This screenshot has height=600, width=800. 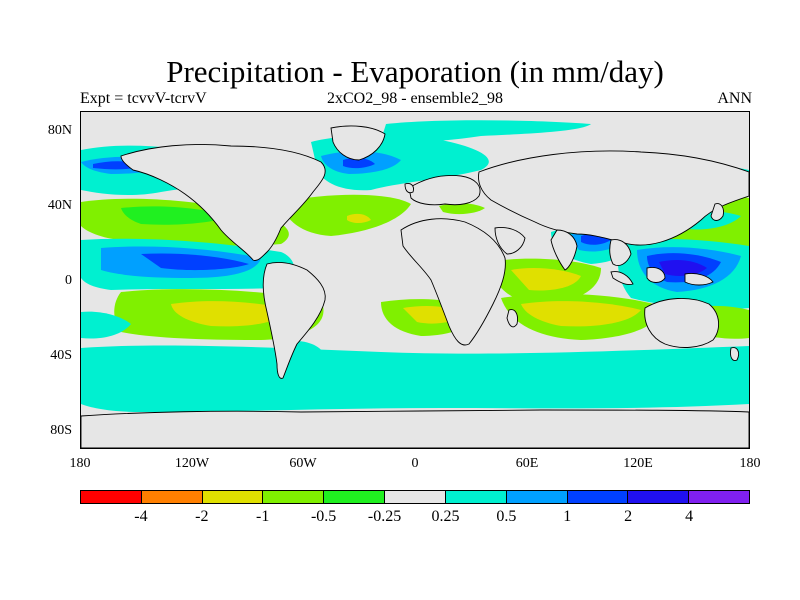 I want to click on indochina, so click(x=620, y=252).